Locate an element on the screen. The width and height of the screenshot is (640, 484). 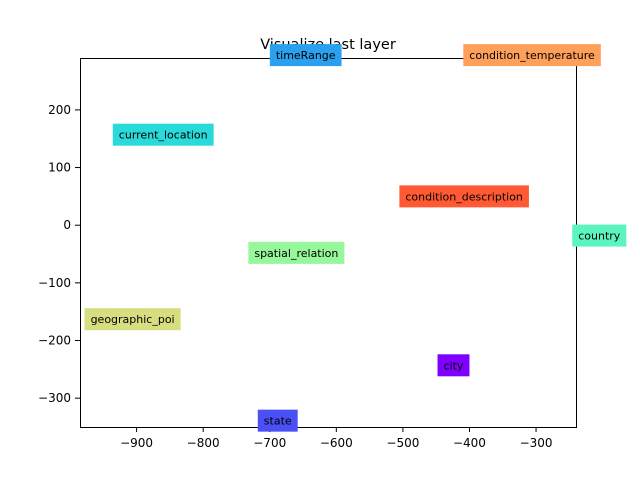
point-label-condition-description: condition_description is located at coordinates (464, 196).